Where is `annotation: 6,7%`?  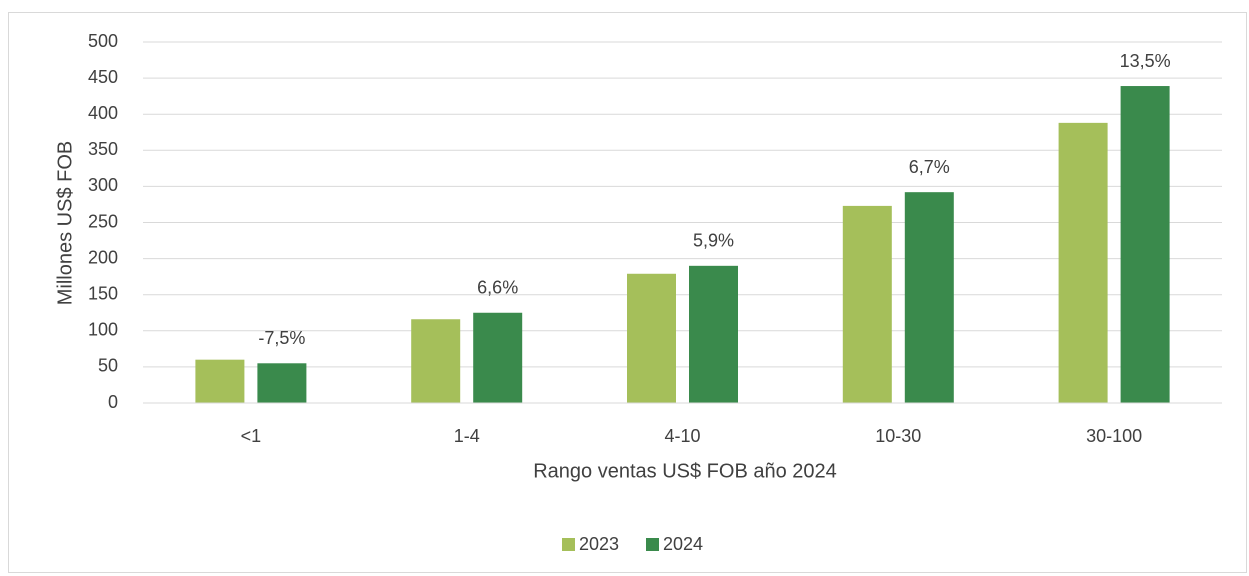
annotation: 6,7% is located at coordinates (929, 167).